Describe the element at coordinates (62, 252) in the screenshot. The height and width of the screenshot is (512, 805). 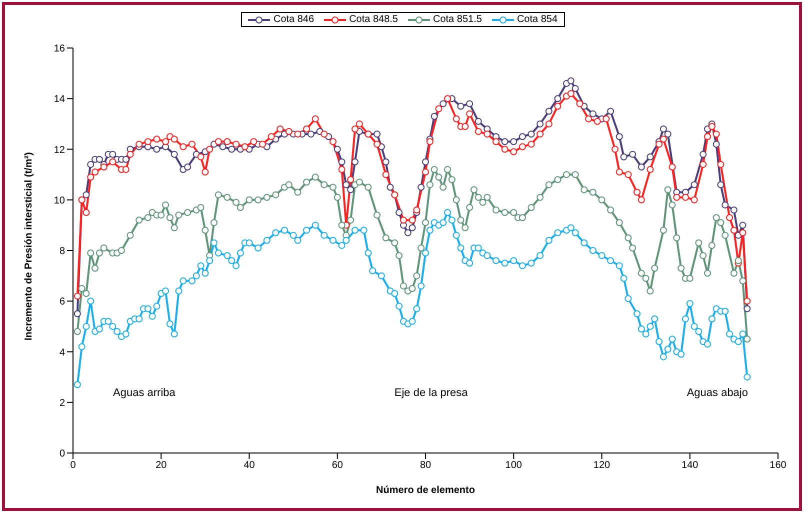
I see `y-tick-label: 8` at that location.